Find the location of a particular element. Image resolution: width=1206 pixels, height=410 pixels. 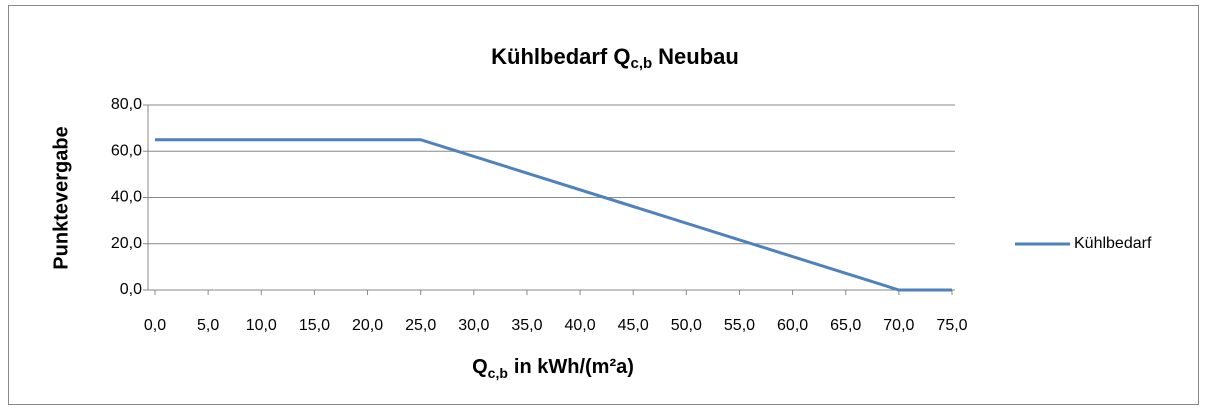

x-label-subscript: c,b is located at coordinates (498, 373).